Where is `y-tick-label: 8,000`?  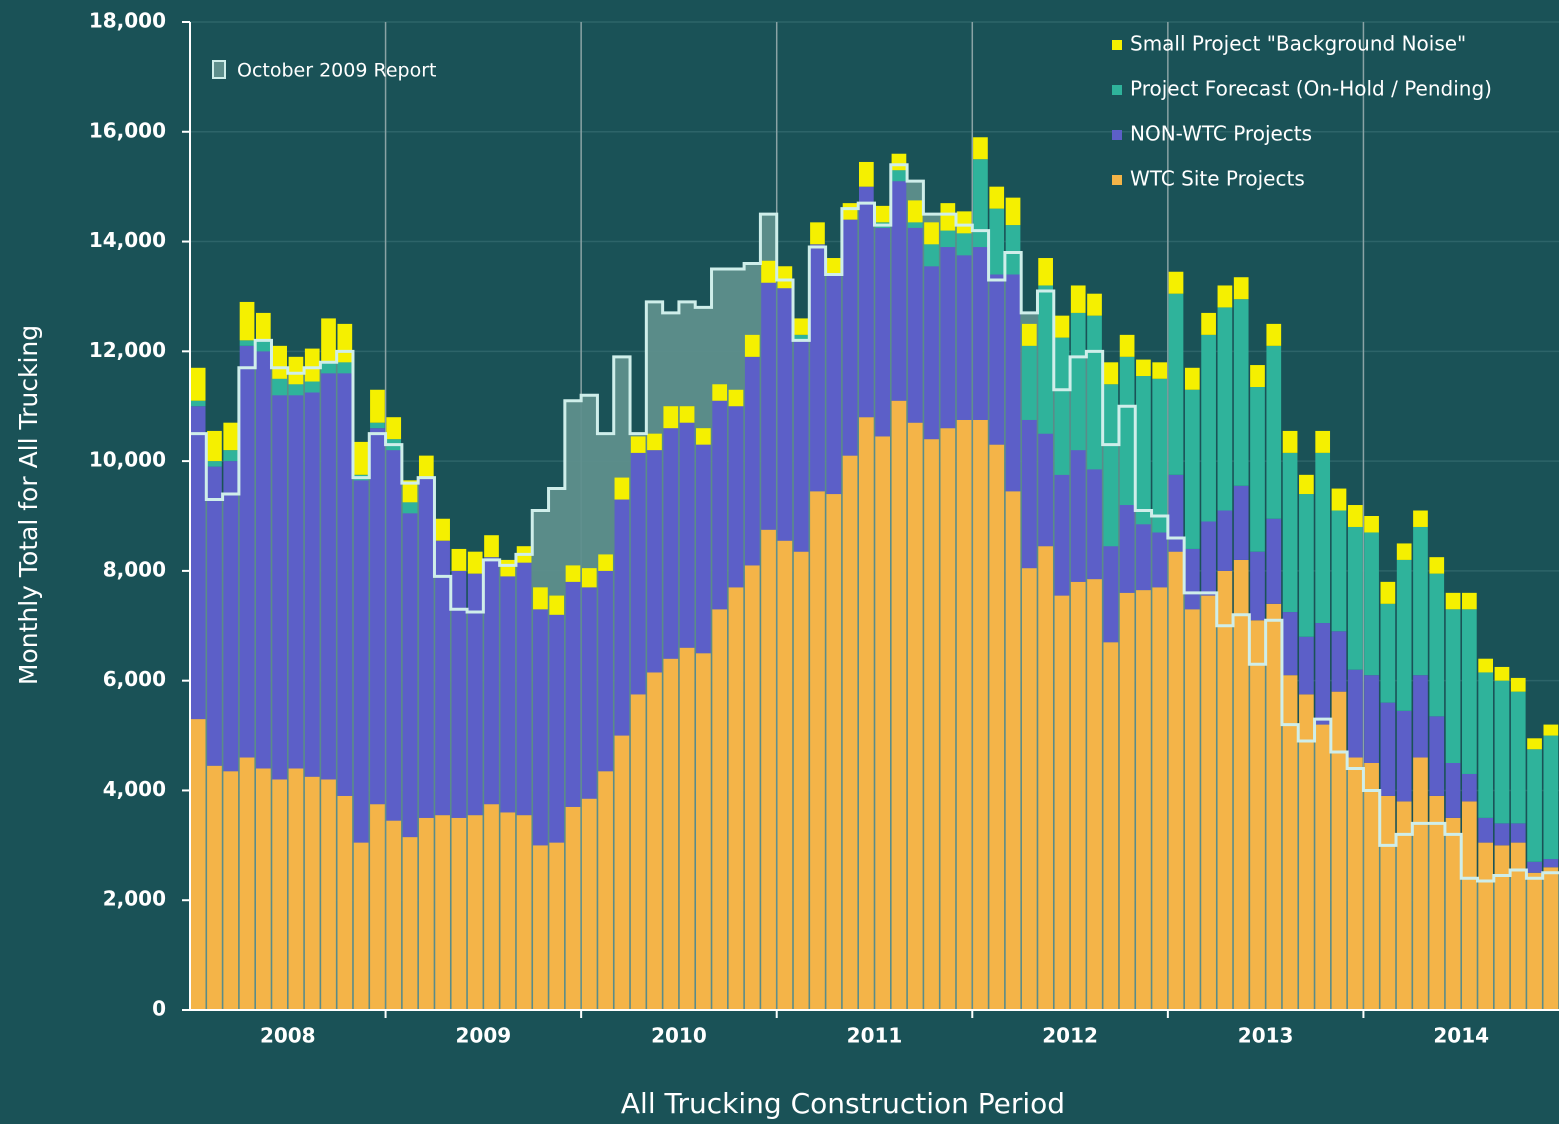 y-tick-label: 8,000 is located at coordinates (134, 569).